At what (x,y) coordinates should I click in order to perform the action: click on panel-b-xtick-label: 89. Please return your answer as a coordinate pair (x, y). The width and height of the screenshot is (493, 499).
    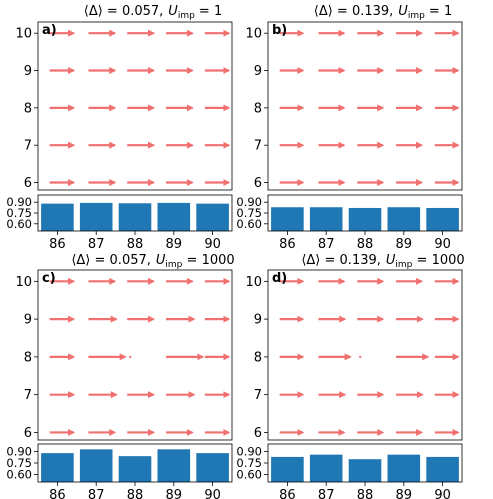
    Looking at the image, I should click on (404, 244).